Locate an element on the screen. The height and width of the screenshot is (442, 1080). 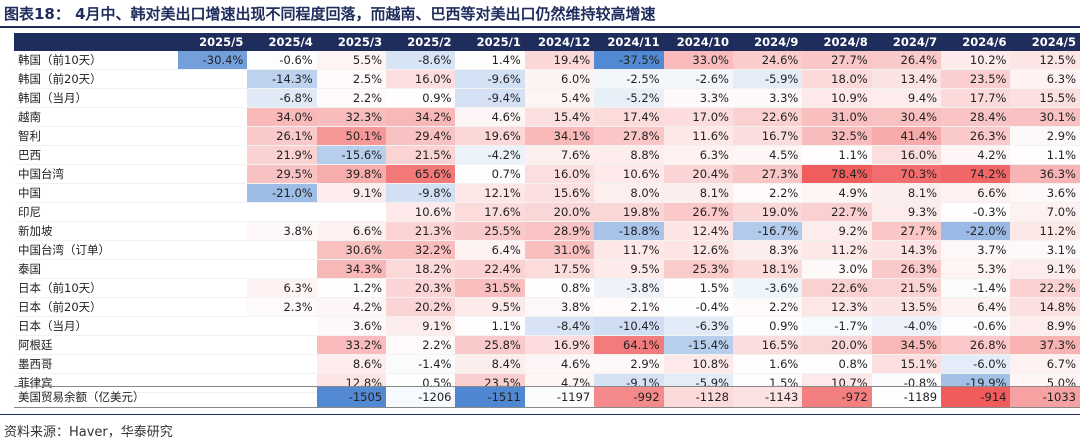
value-cell: 2.3% is located at coordinates (282, 307).